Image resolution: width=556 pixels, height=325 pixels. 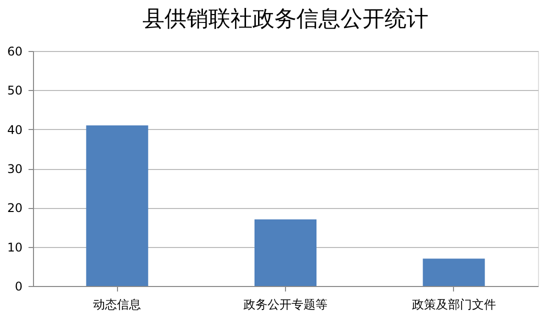 I want to click on y-tick-label: 30, so click(x=14, y=169).